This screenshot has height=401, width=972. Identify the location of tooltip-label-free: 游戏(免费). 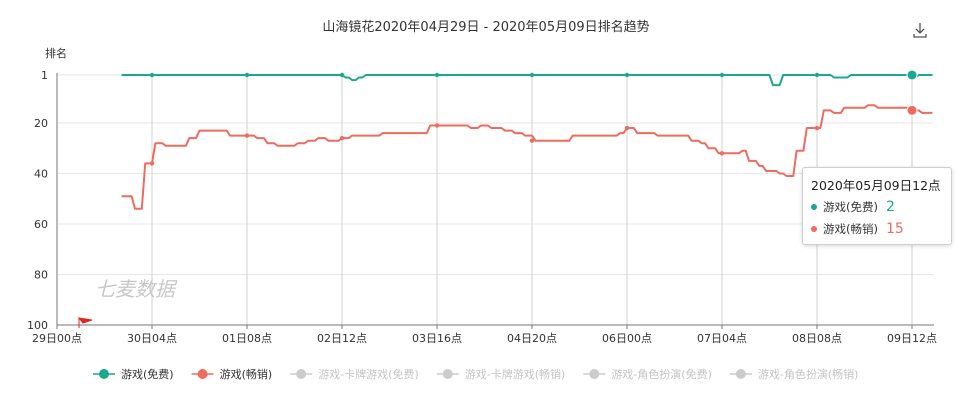
(850, 207).